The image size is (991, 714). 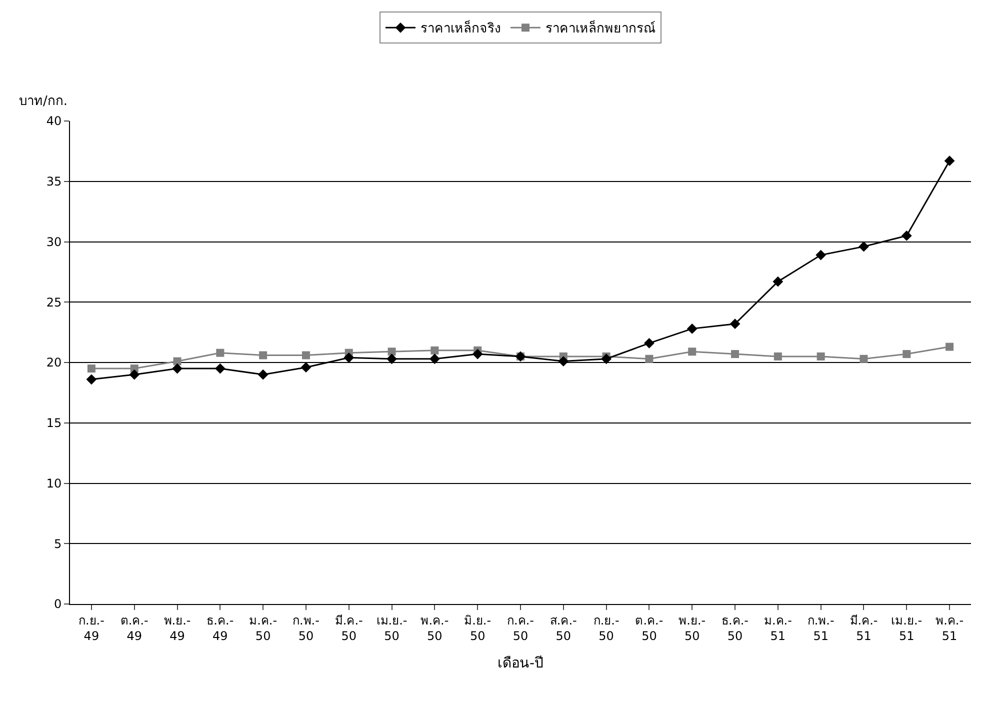 I want to click on y-axis-title: บาท/กก., so click(x=43, y=101).